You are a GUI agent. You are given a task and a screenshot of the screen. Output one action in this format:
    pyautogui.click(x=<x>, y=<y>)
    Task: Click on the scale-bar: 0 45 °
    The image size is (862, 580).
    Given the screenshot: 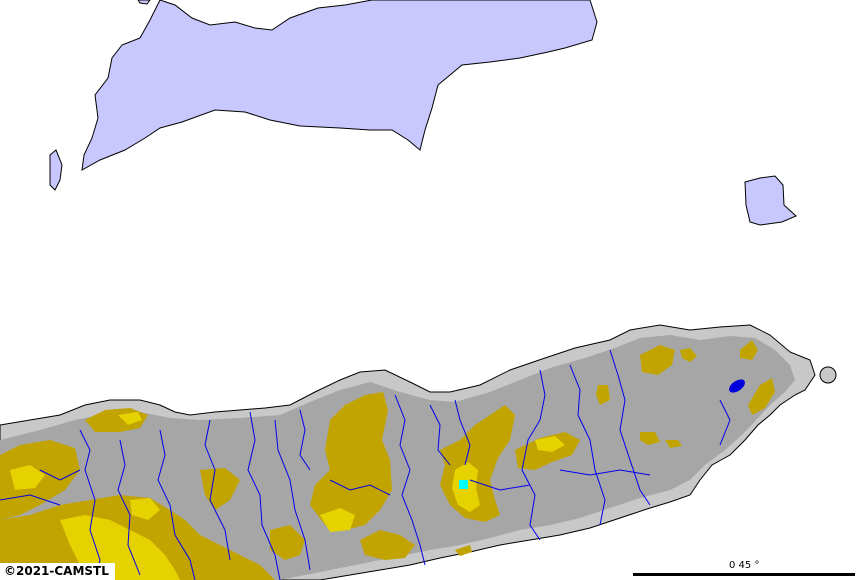 What is the action you would take?
    pyautogui.click(x=744, y=569)
    